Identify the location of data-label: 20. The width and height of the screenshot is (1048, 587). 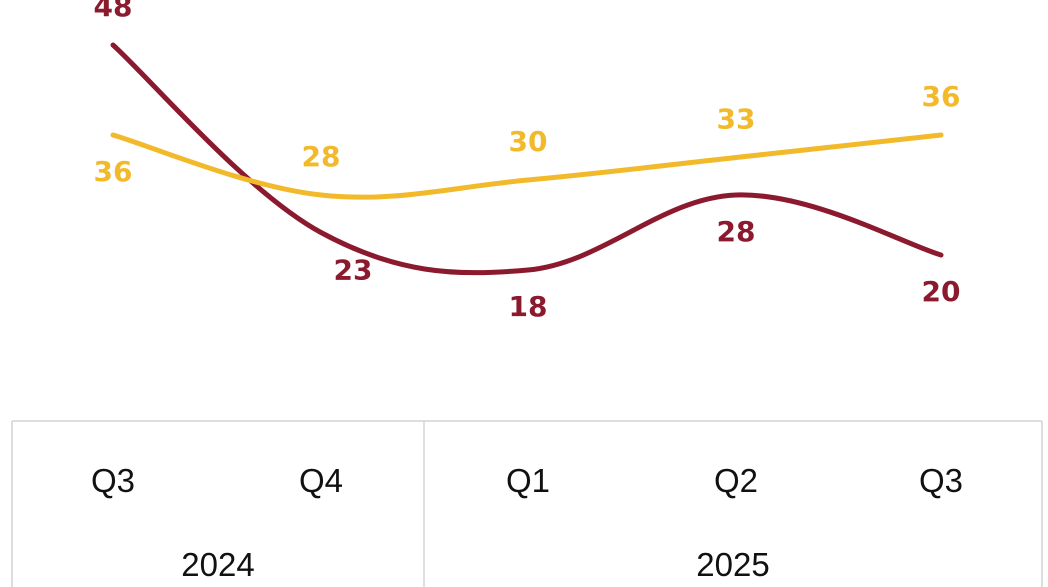
(941, 291).